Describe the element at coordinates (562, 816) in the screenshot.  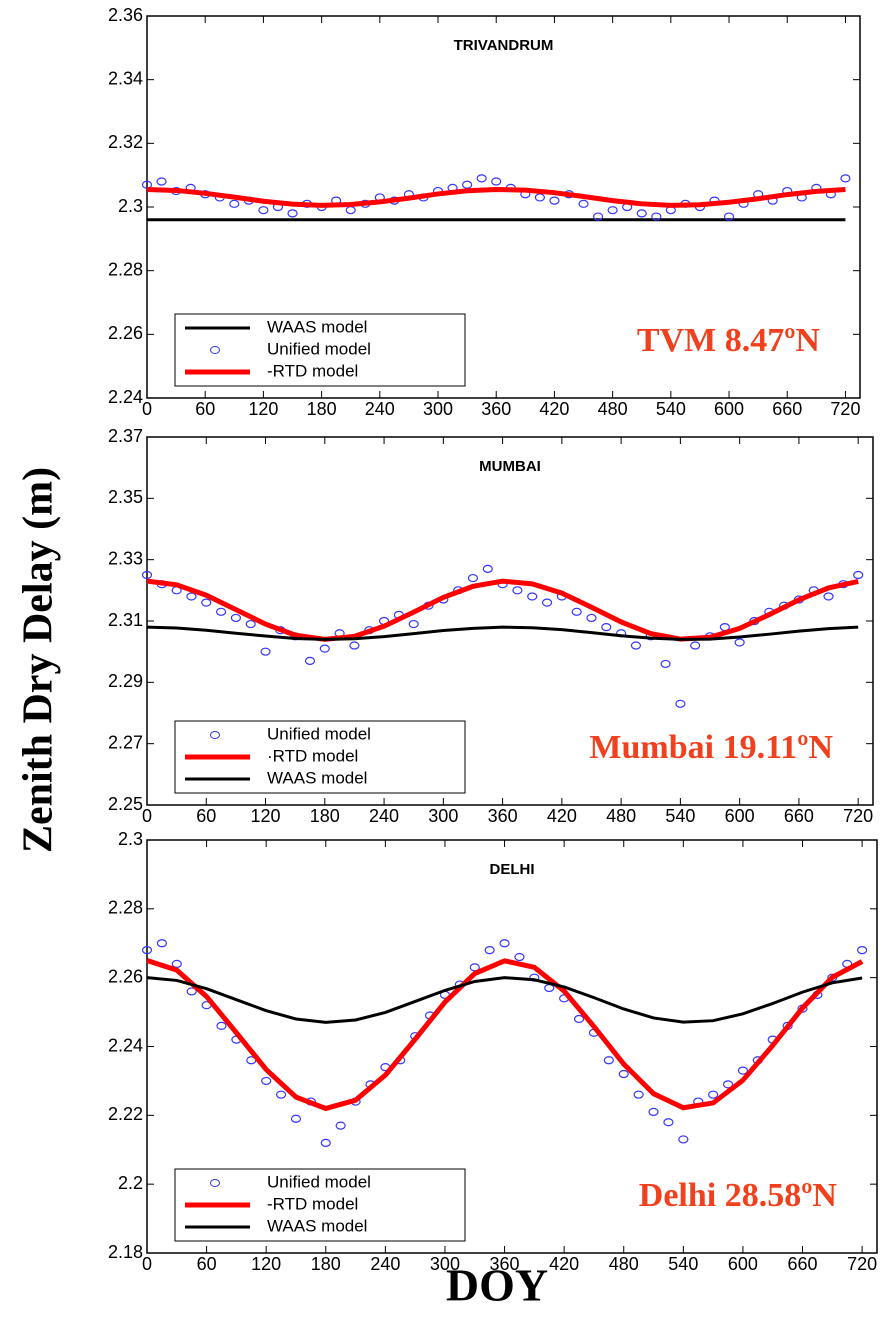
I see `x-tick-label: 420` at that location.